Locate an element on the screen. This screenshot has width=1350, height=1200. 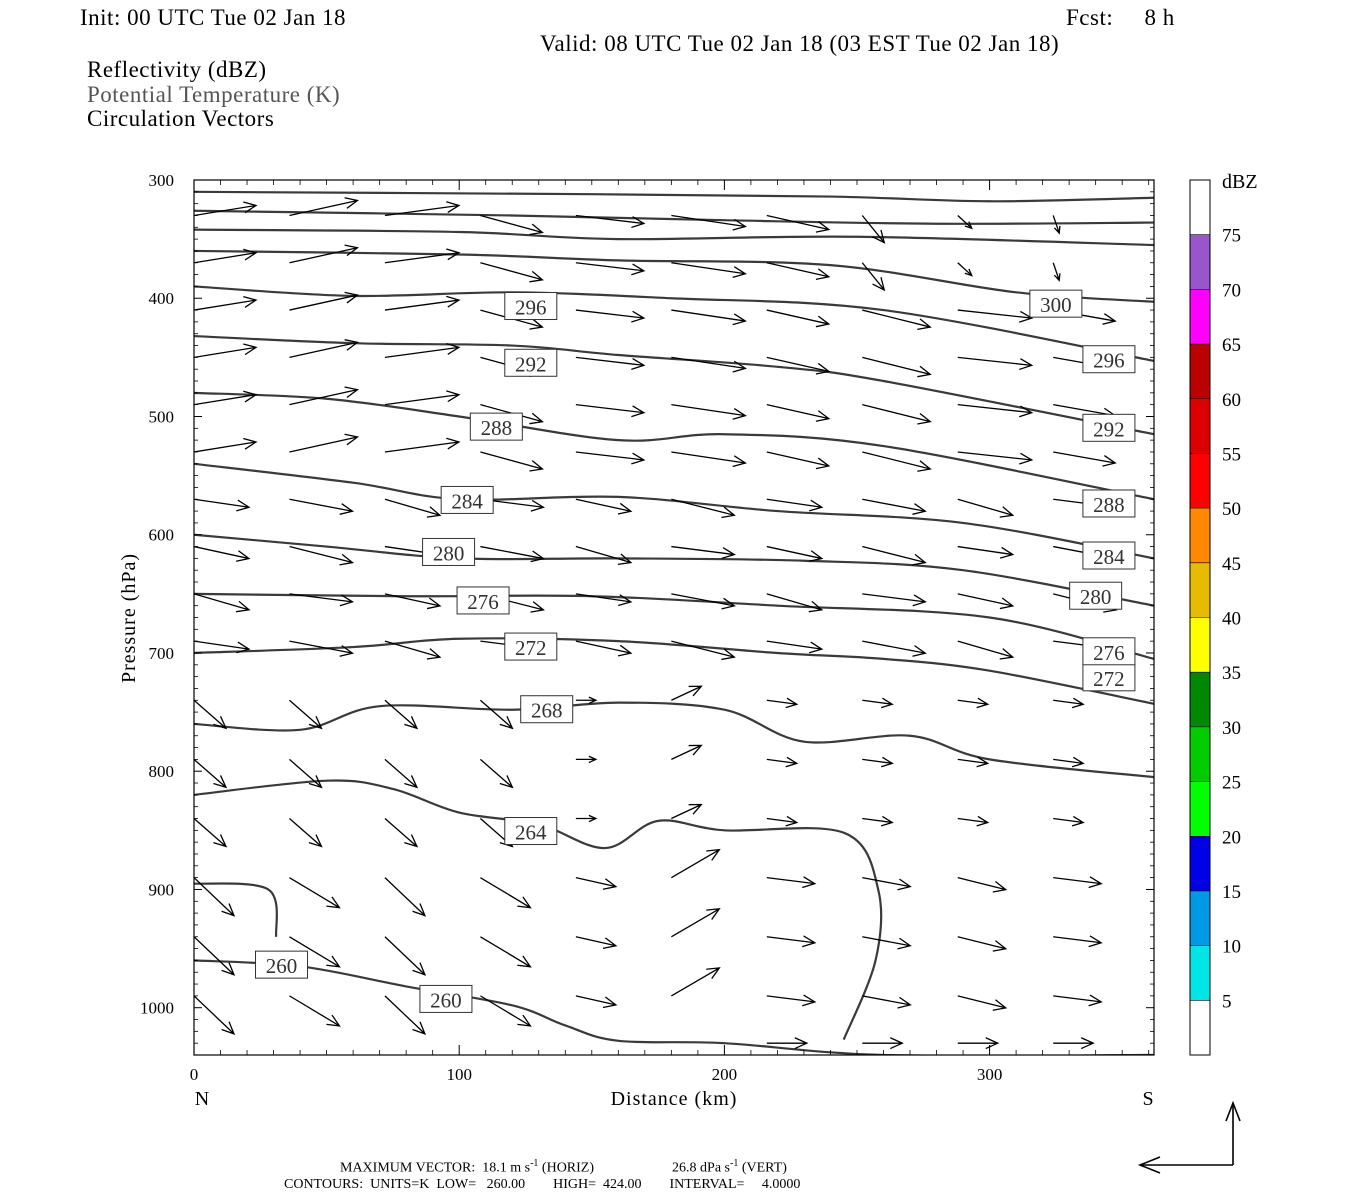
contour-label: 276 is located at coordinates (483, 602).